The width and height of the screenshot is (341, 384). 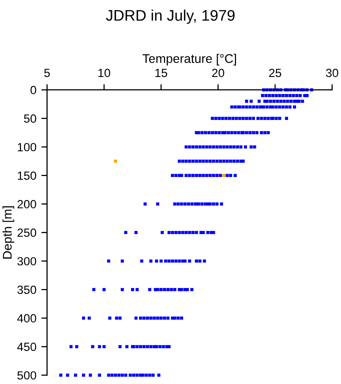 What do you see at coordinates (189, 60) in the screenshot?
I see `x-axis-title: Temperature [°C]` at bounding box center [189, 60].